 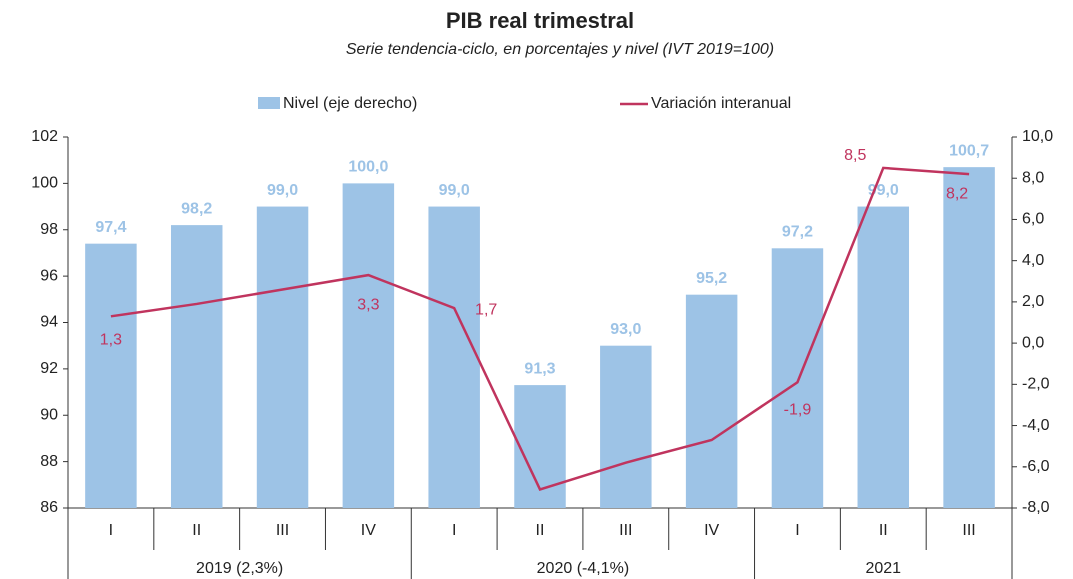 What do you see at coordinates (583, 568) in the screenshot?
I see `group-label: 2020 (-4,1%)` at bounding box center [583, 568].